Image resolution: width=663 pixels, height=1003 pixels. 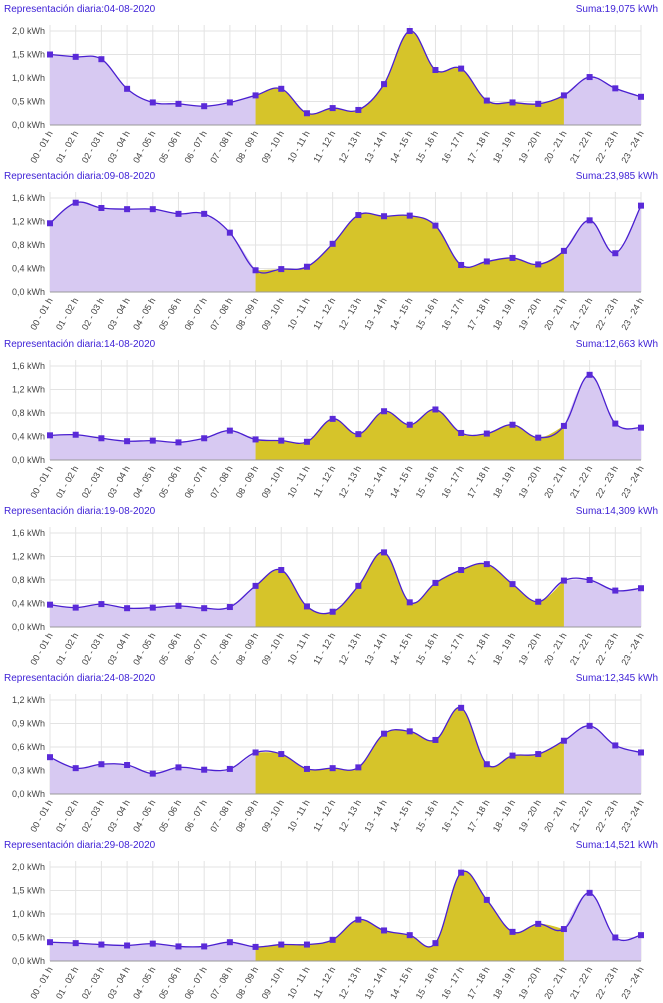 What do you see at coordinates (28, 771) in the screenshot?
I see `y-tick-label: 0,3 kWh` at bounding box center [28, 771].